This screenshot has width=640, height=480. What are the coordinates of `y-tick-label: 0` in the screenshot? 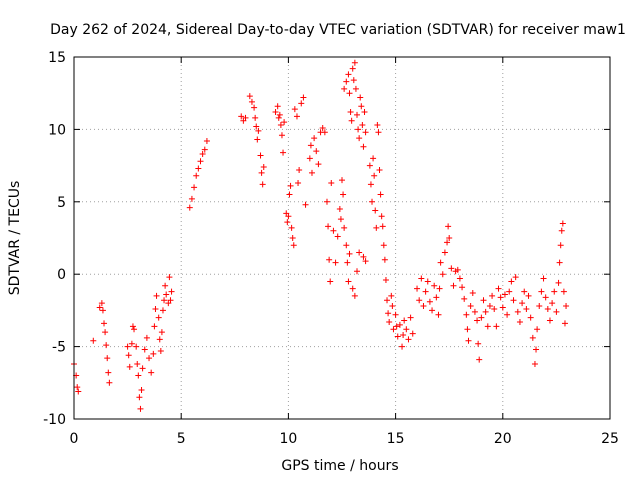 It's located at (61, 275).